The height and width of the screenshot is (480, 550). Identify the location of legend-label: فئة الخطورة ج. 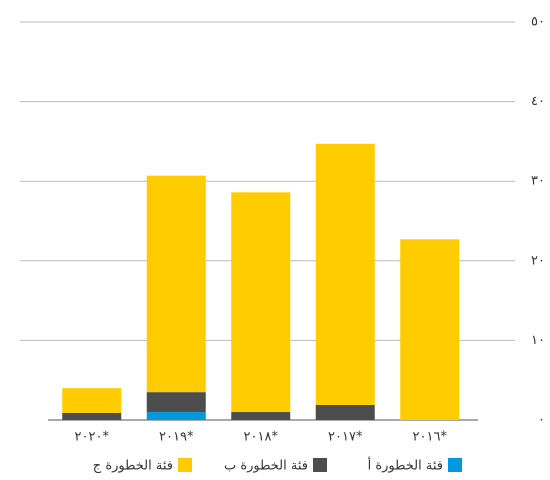
(133, 466).